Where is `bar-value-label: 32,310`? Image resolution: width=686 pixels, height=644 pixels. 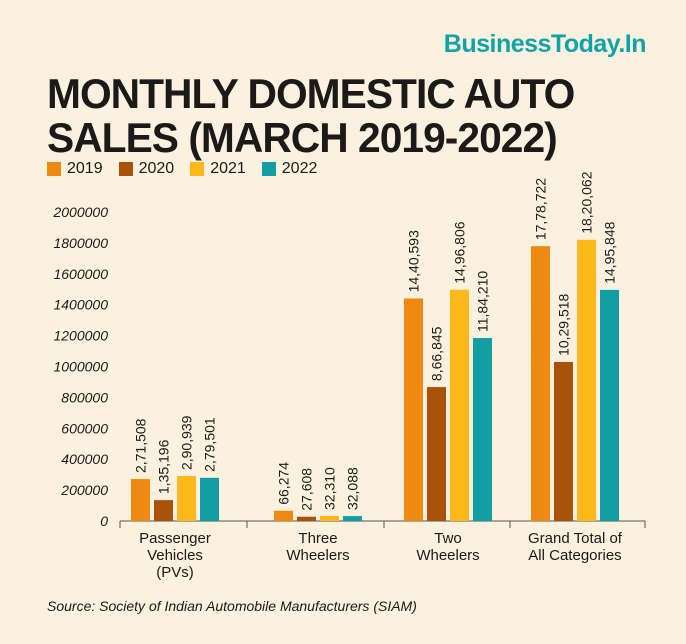 bar-value-label: 32,310 is located at coordinates (330, 488).